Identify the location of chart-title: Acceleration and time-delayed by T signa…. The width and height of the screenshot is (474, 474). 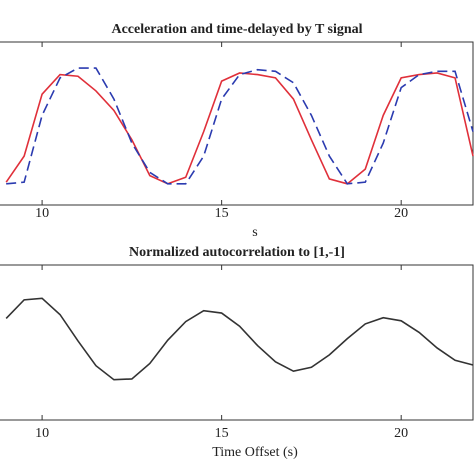
(236, 29).